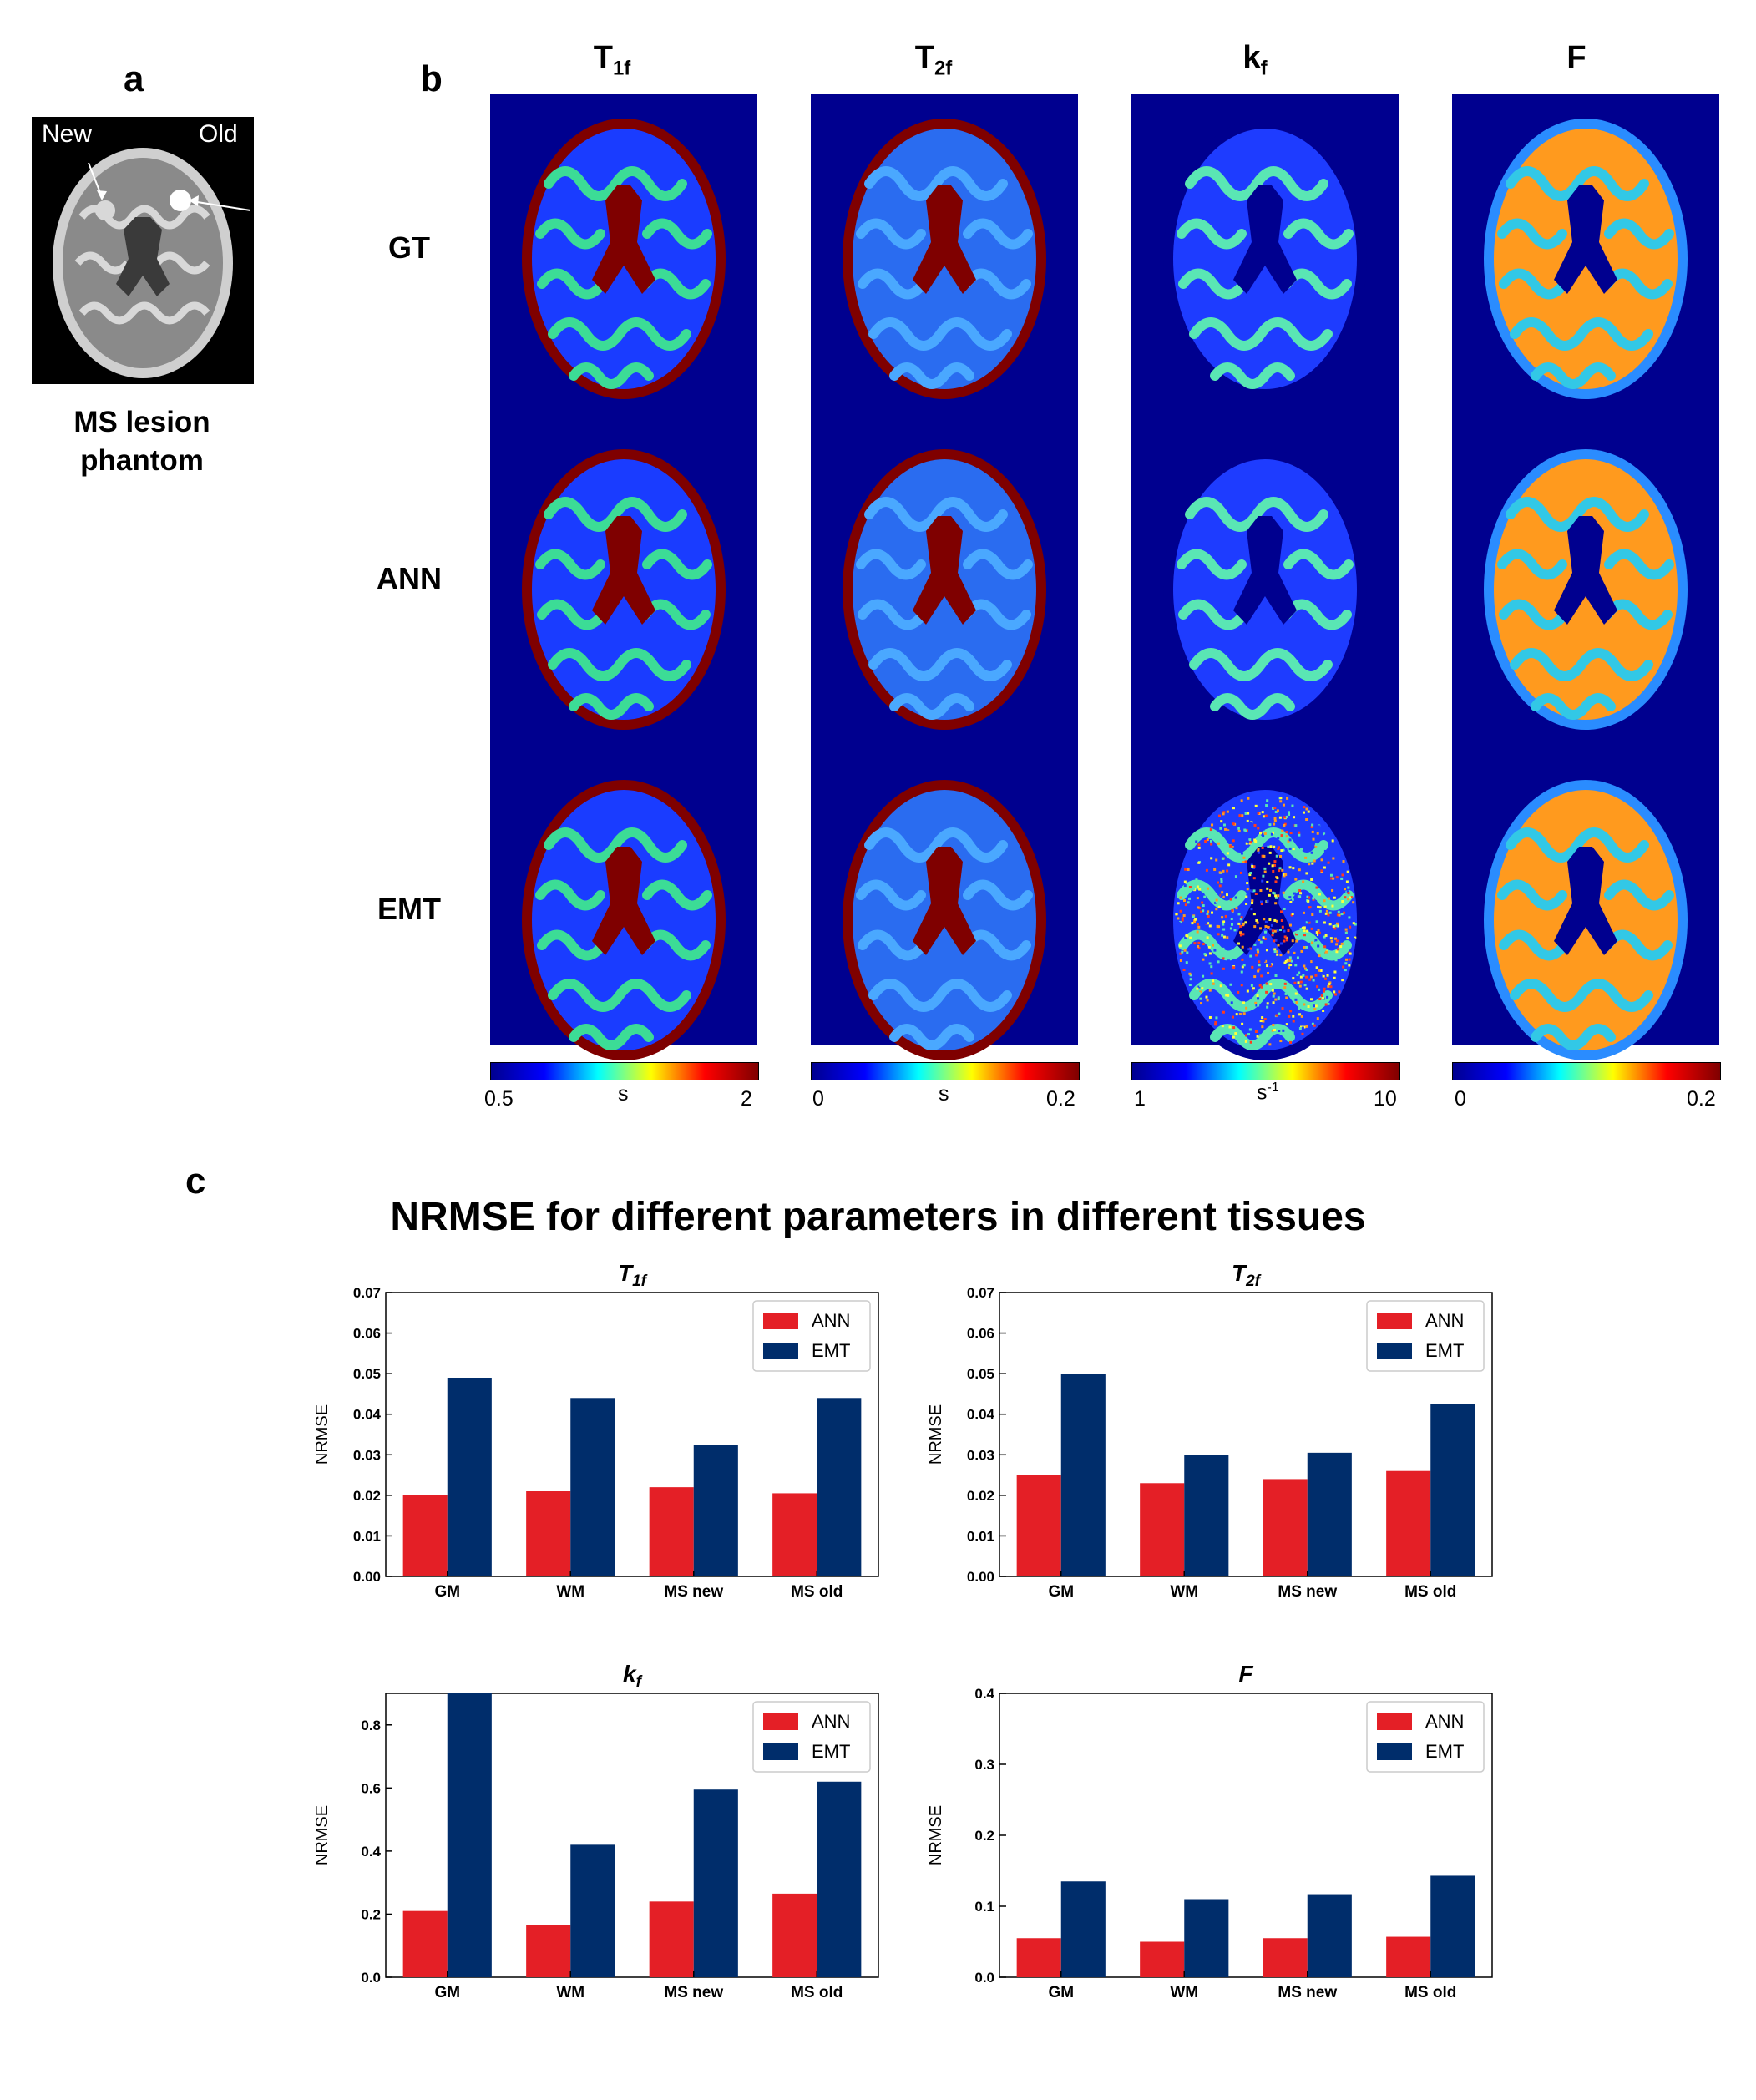 Image resolution: width=1756 pixels, height=2100 pixels. Describe the element at coordinates (143, 250) in the screenshot. I see `phantom-image: New Old` at that location.